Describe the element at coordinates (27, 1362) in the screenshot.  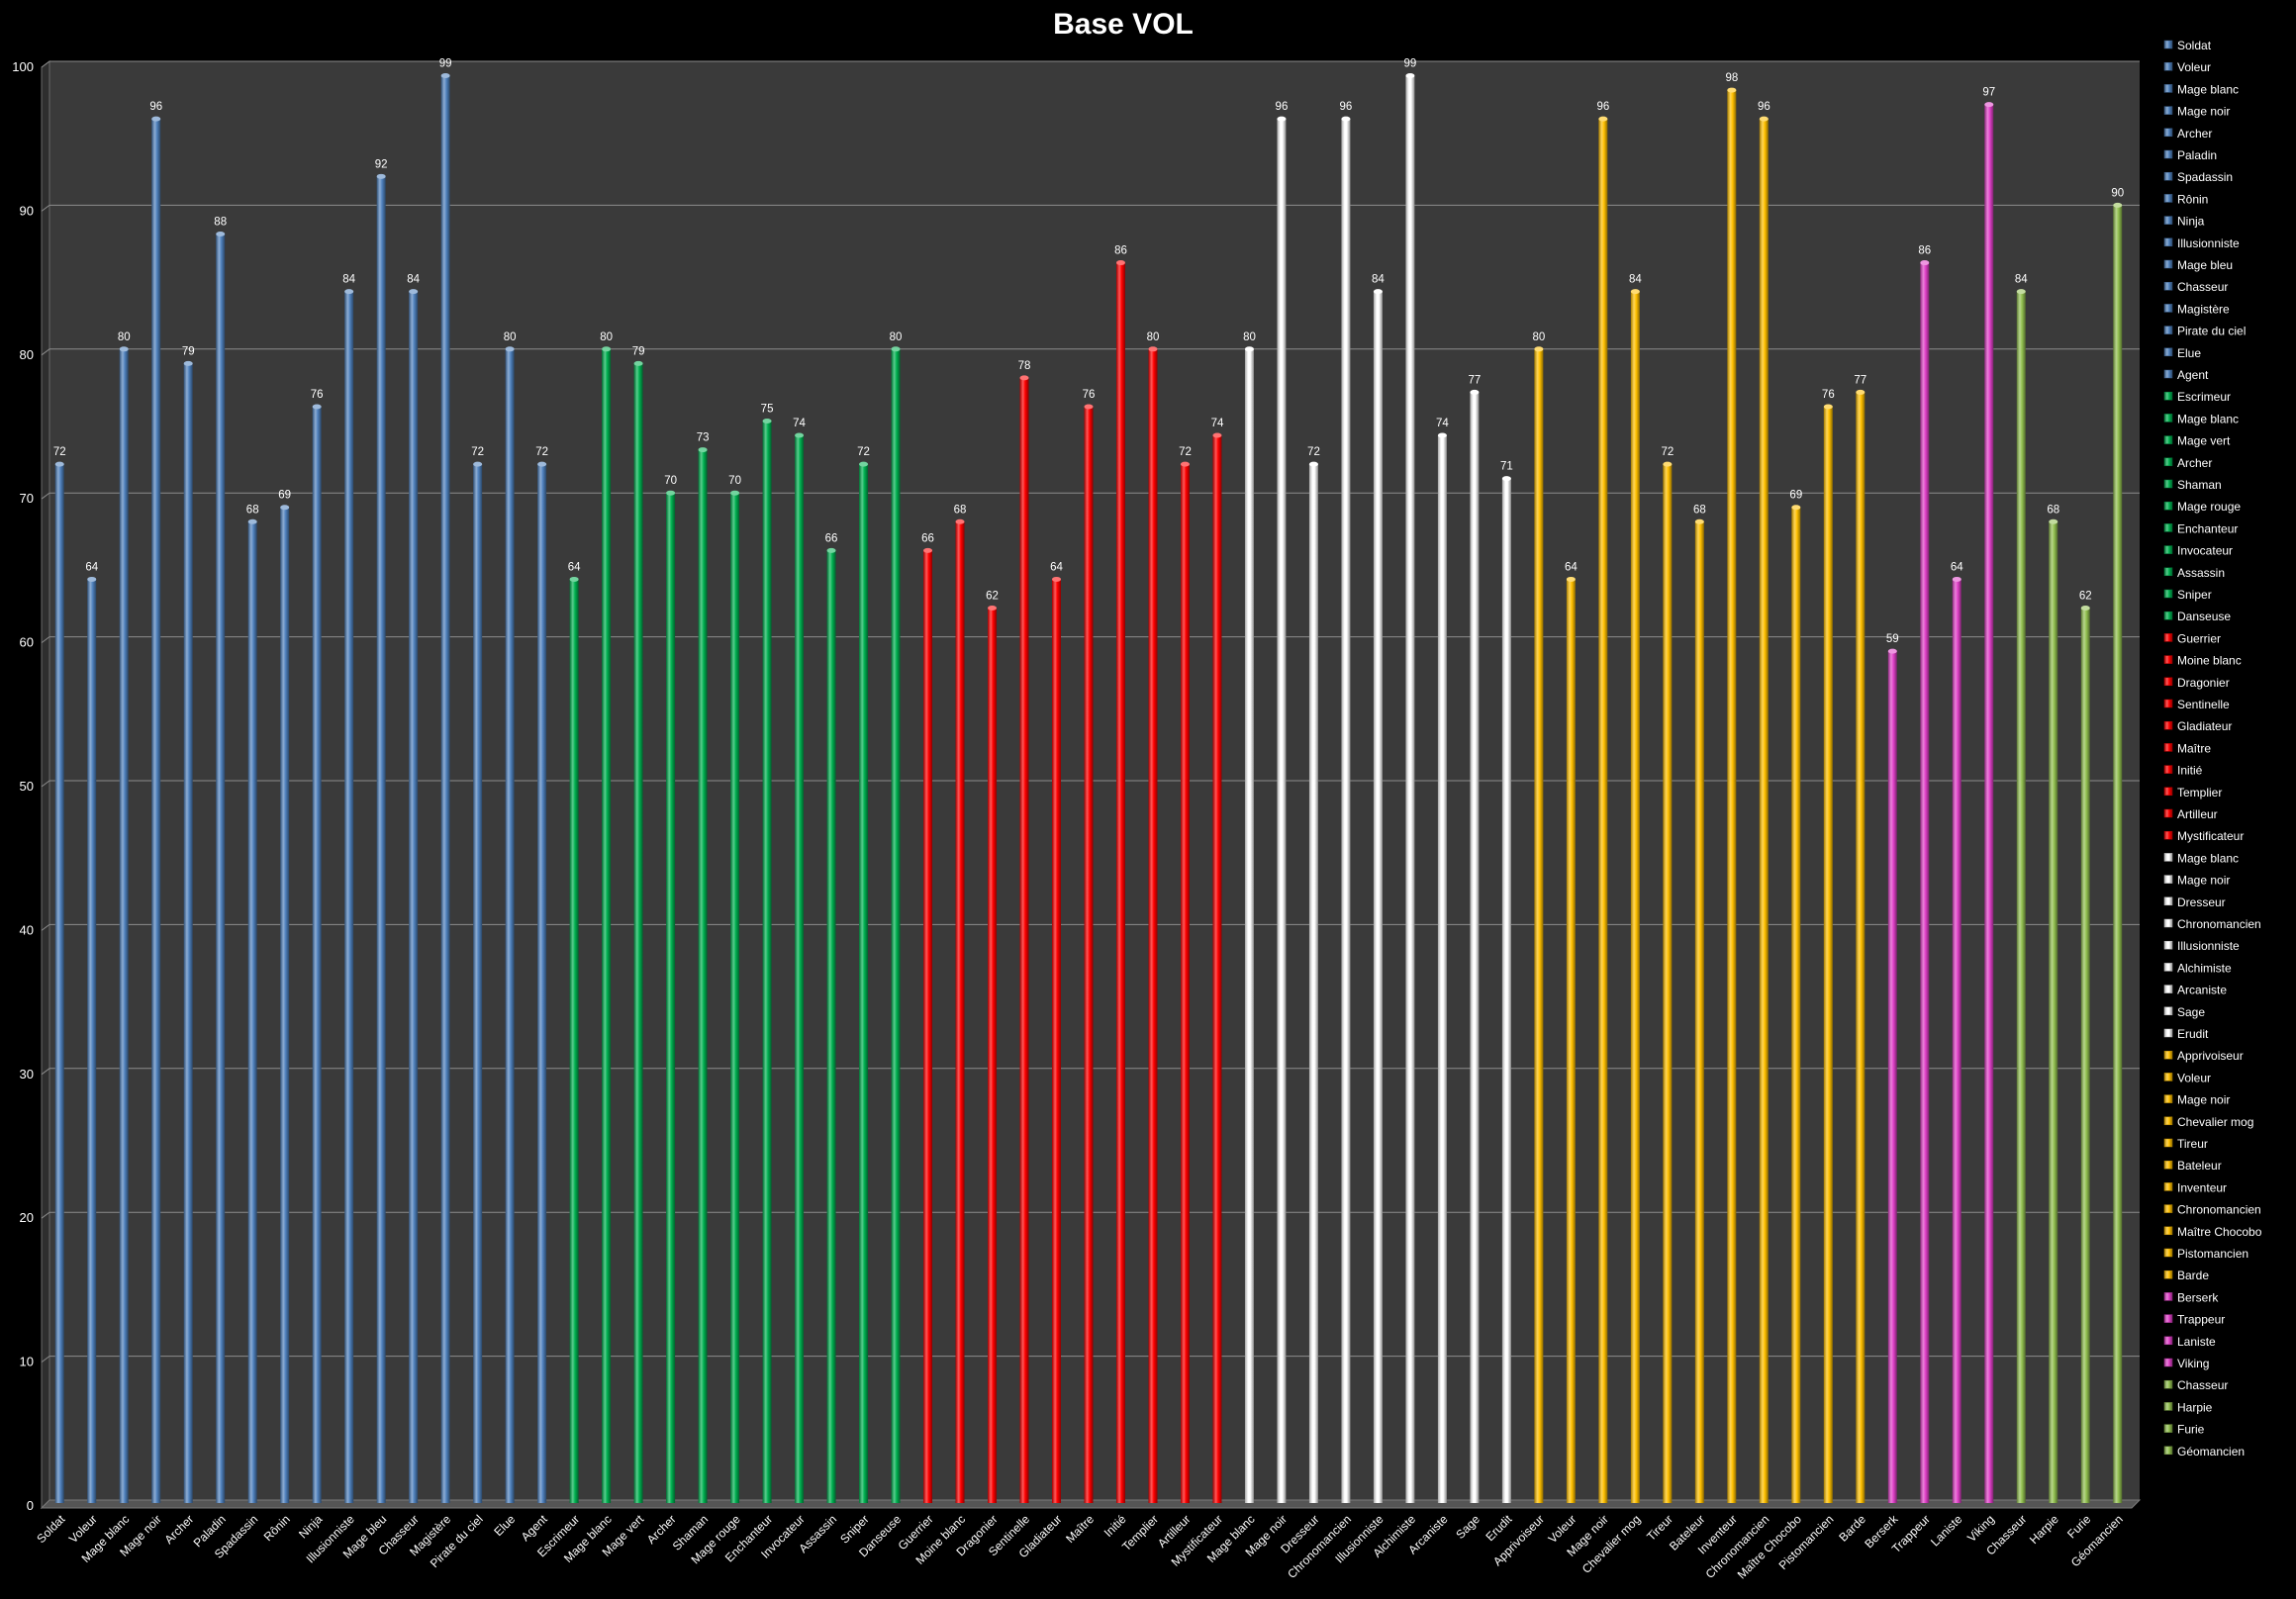
I see `y-tick-label: 10` at that location.